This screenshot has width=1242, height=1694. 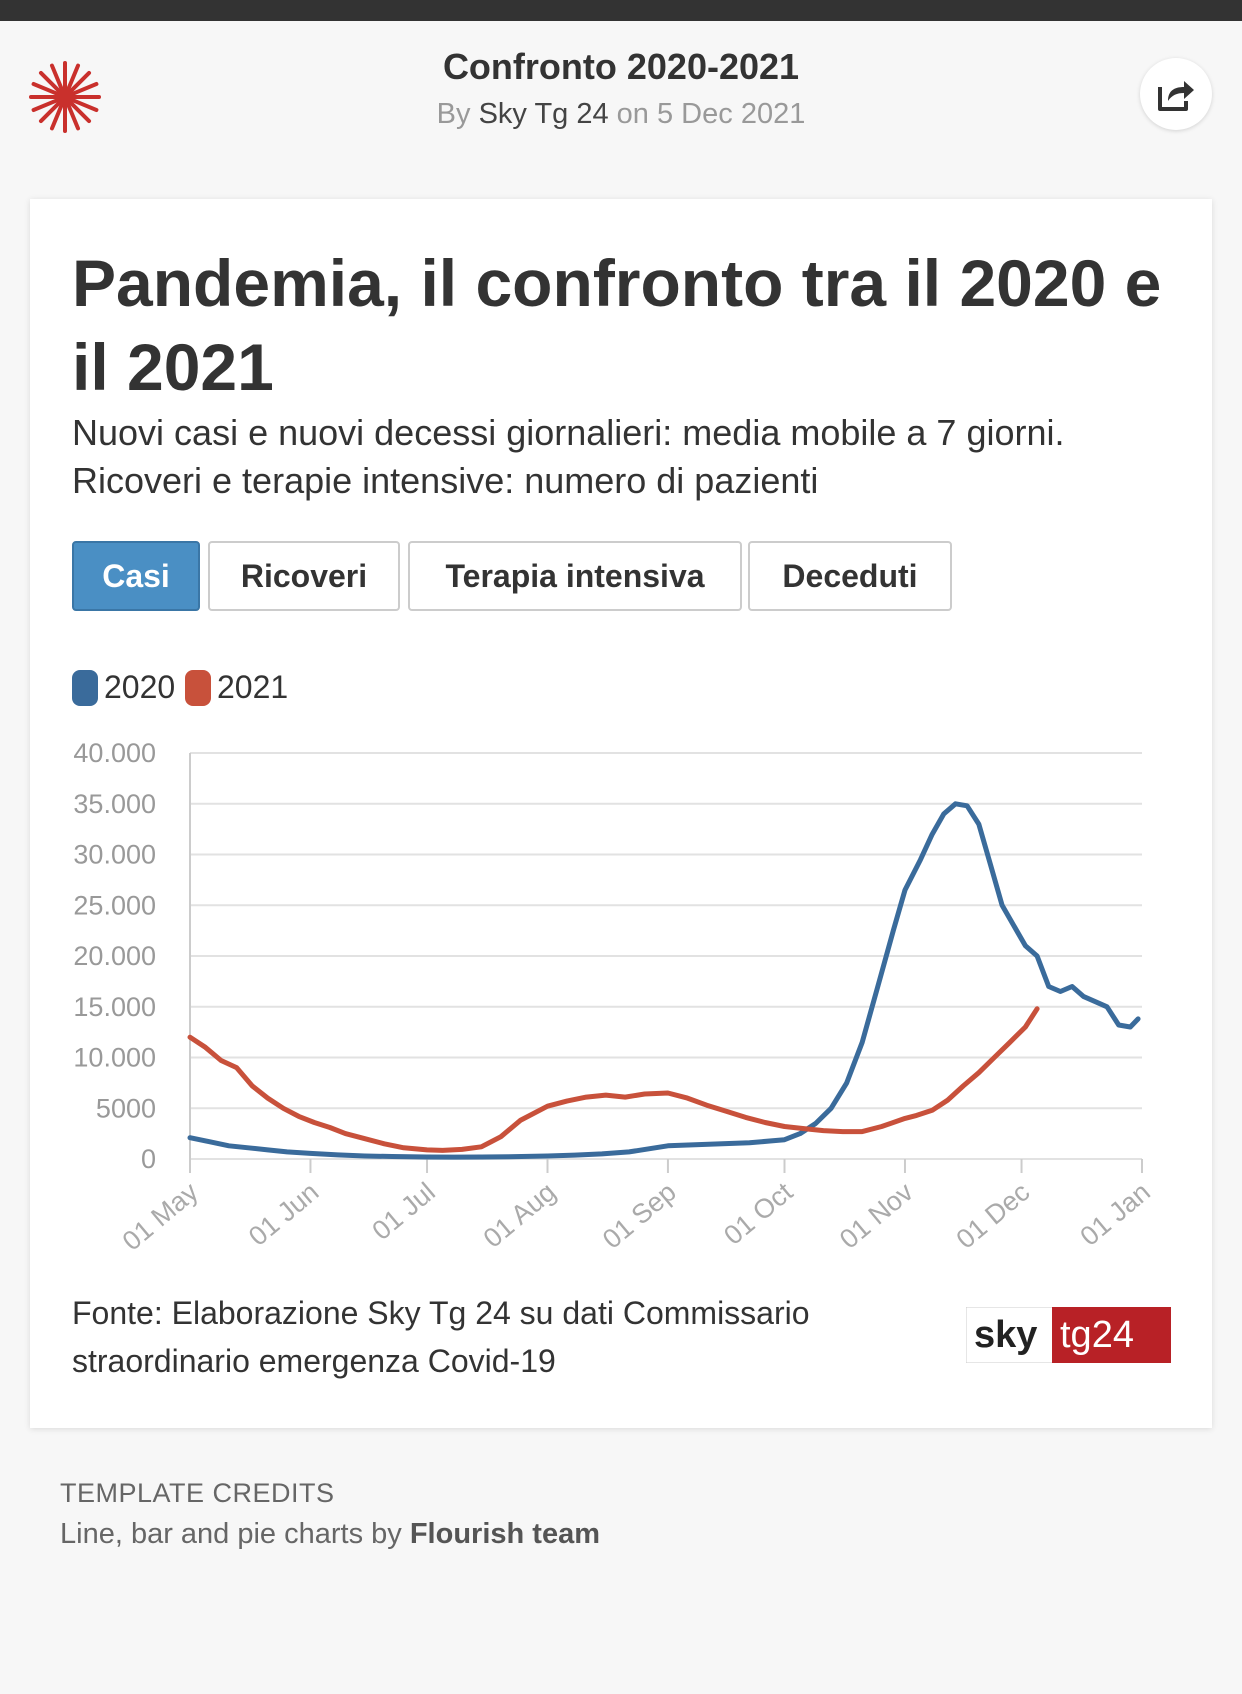 What do you see at coordinates (114, 905) in the screenshot?
I see `y-tick-label: 25.000` at bounding box center [114, 905].